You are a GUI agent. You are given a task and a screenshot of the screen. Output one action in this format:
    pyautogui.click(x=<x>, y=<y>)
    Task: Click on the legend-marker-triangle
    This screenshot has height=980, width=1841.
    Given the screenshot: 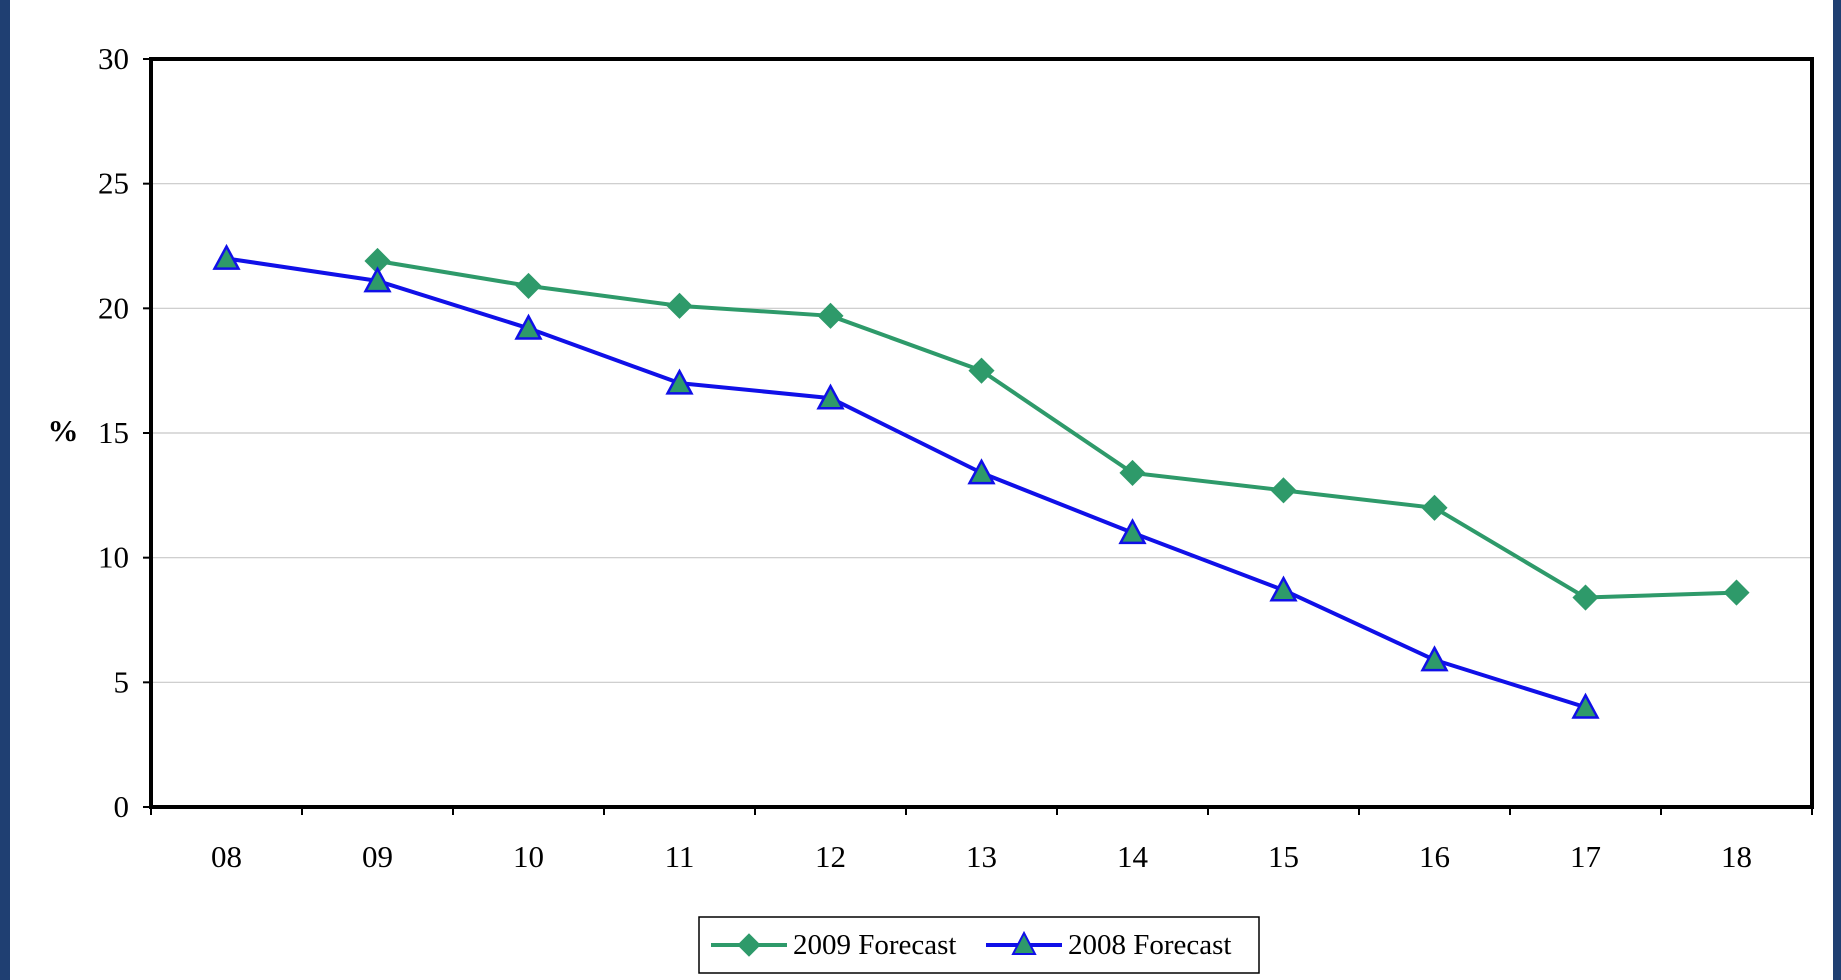 What is the action you would take?
    pyautogui.click(x=1024, y=942)
    